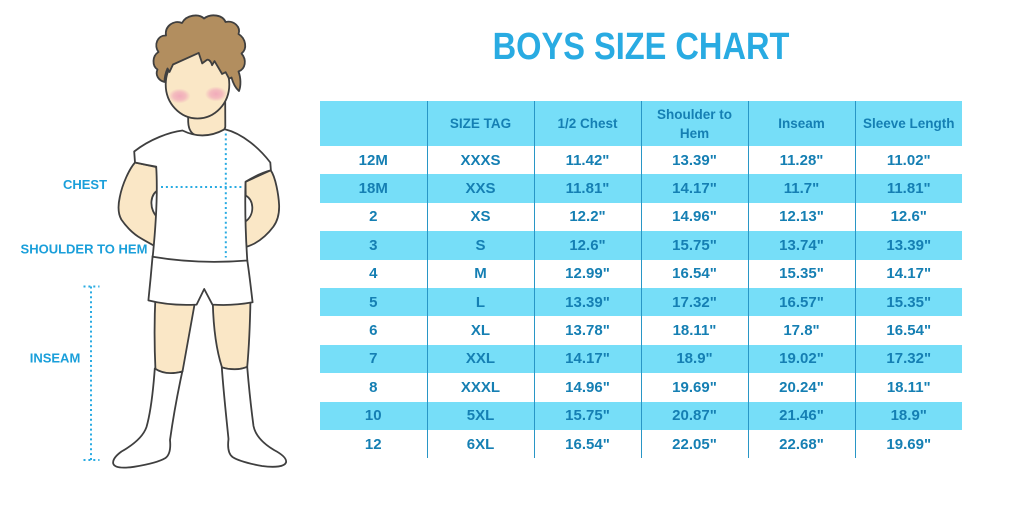 The width and height of the screenshot is (1024, 512). I want to click on svg-text: CHEST, so click(85, 184).